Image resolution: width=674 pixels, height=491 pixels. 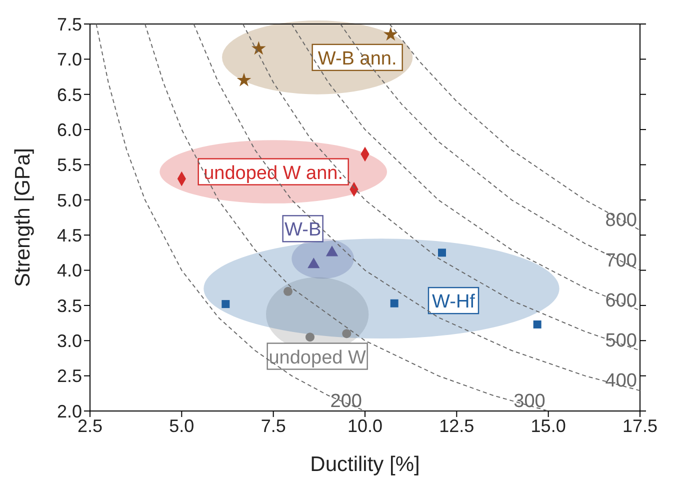 I want to click on series-label: undoped W ann., so click(x=274, y=173).